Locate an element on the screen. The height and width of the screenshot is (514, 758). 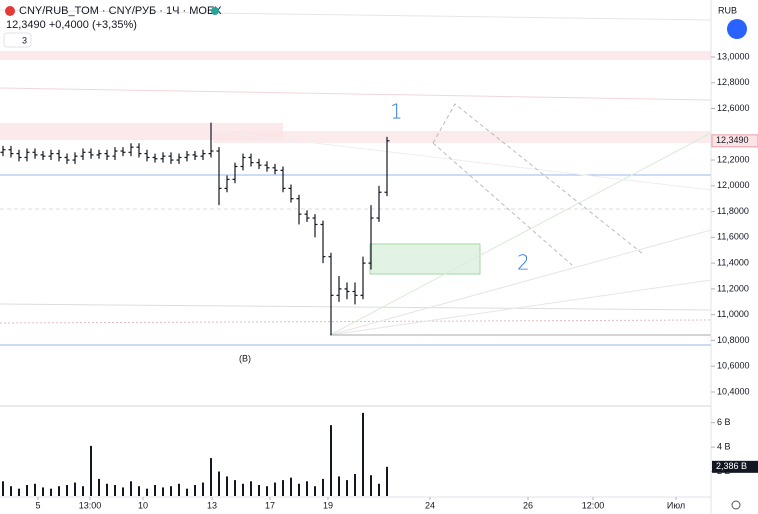
y-tick-label: 10,4000 is located at coordinates (733, 391).